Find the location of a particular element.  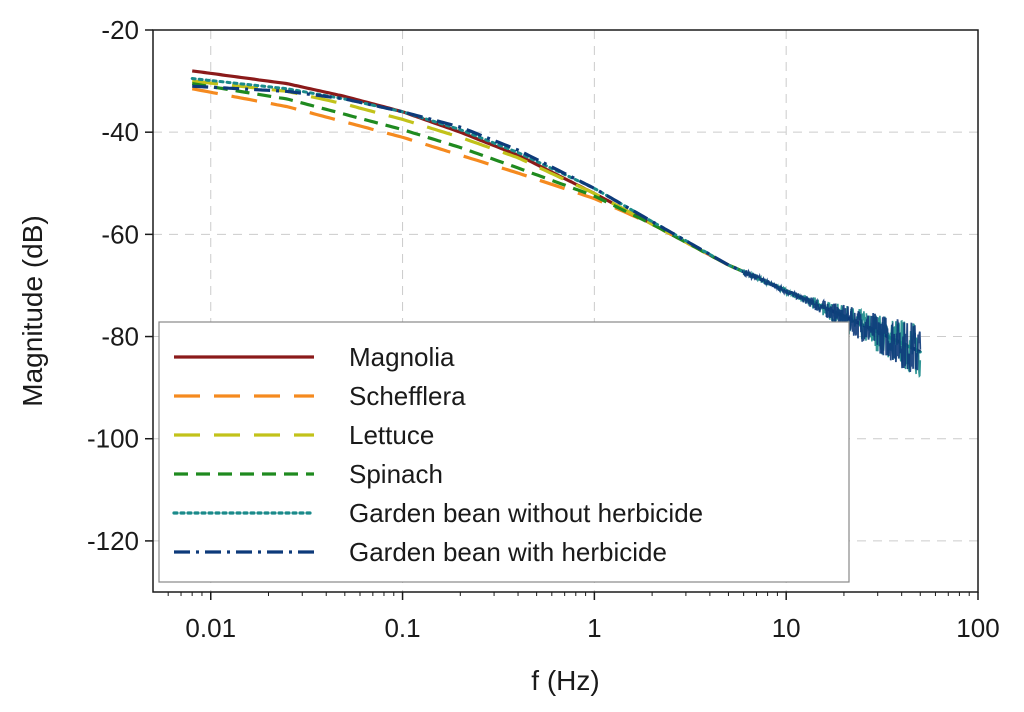

x-tick-label: 0.01 is located at coordinates (210, 628).